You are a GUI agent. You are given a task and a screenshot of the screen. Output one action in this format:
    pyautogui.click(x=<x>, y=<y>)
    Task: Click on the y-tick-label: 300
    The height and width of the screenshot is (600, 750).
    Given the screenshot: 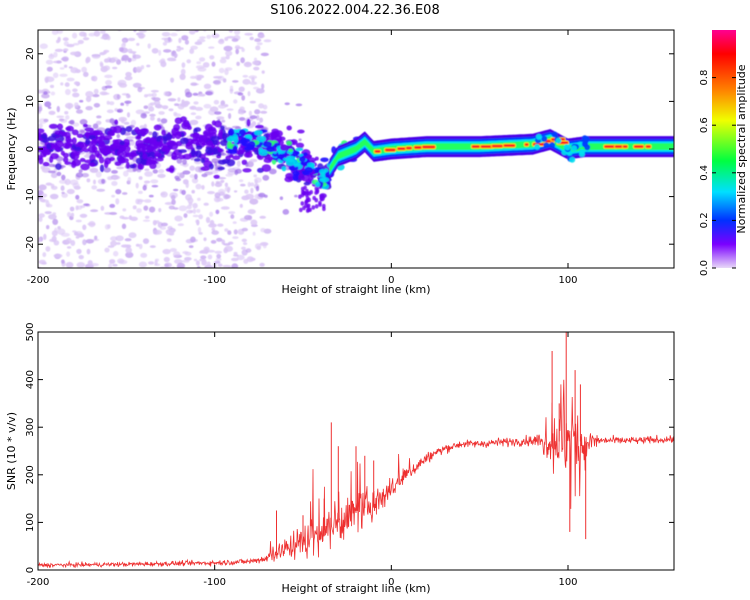 What is the action you would take?
    pyautogui.click(x=30, y=427)
    